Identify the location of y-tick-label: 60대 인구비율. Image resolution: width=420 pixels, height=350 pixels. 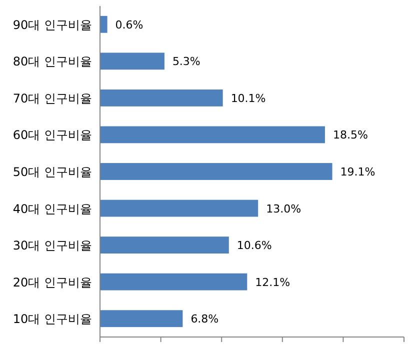
(52, 135).